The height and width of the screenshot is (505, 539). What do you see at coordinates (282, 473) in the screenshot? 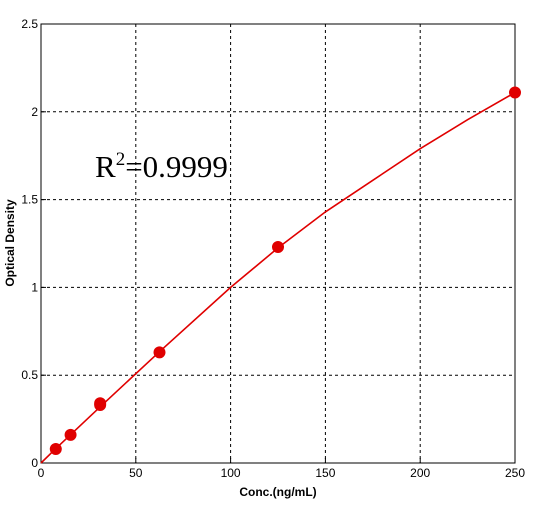
I see `x-tick-labels: 0 50 100 150 200 250` at bounding box center [282, 473].